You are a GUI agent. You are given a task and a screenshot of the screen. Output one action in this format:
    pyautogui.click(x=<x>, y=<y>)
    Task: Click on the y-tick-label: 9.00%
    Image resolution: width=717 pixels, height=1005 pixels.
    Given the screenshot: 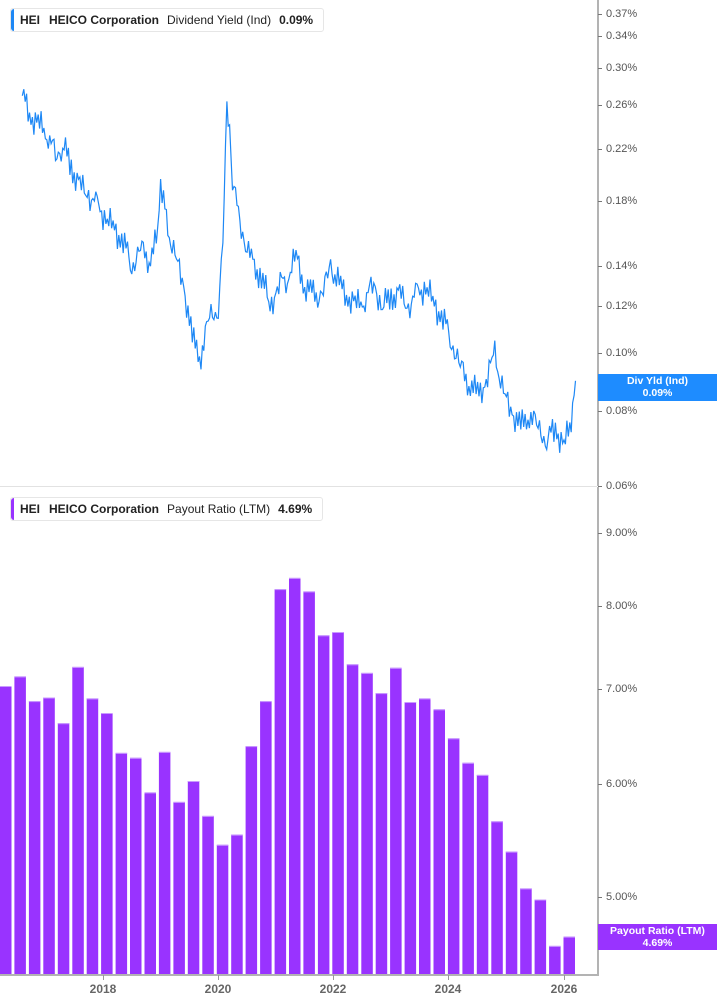 What is the action you would take?
    pyautogui.click(x=622, y=533)
    